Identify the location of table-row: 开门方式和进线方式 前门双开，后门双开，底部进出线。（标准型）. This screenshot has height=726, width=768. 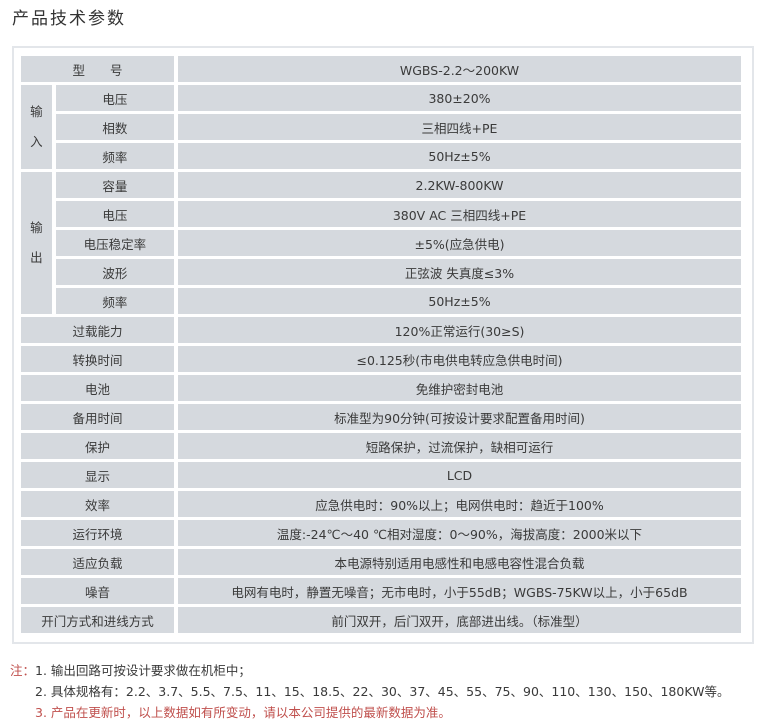
(381, 620).